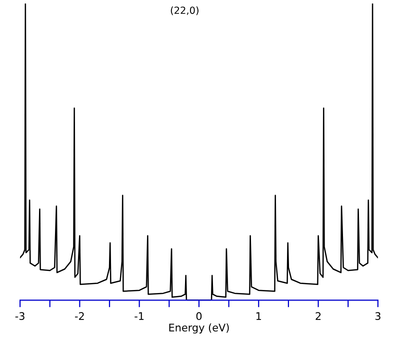 This screenshot has height=345, width=409. What do you see at coordinates (258, 316) in the screenshot?
I see `x-tick-label: 1` at bounding box center [258, 316].